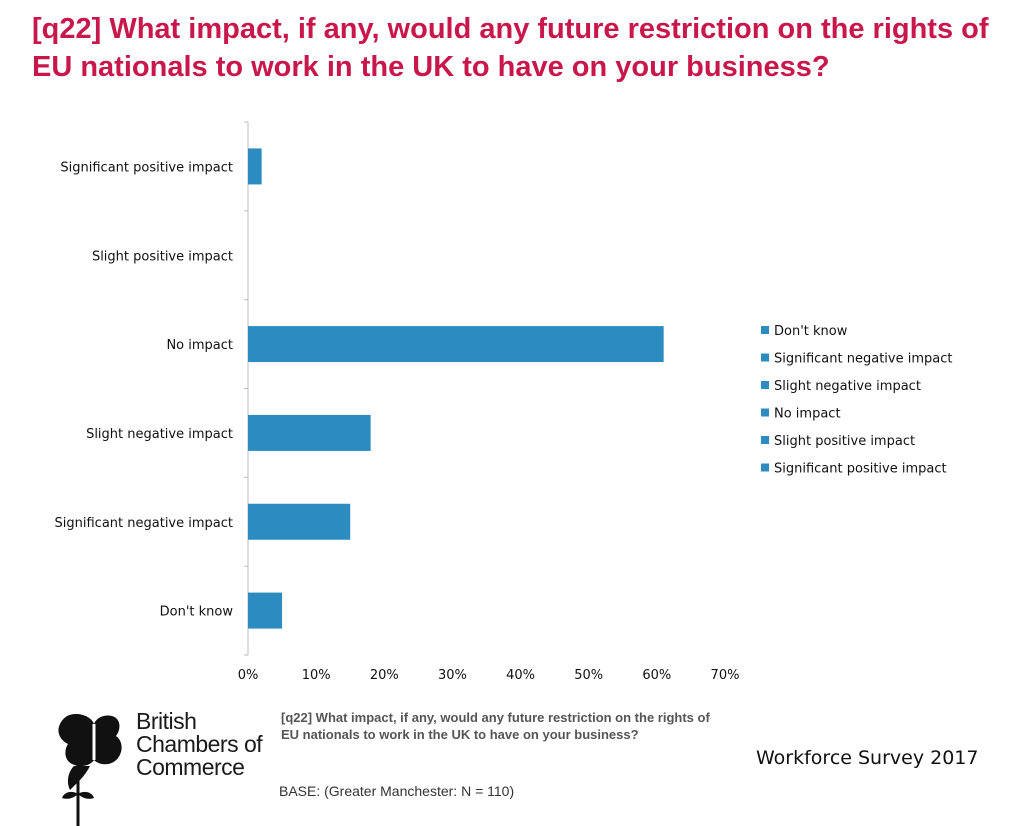 This screenshot has height=826, width=1024. Describe the element at coordinates (90, 770) in the screenshot. I see `bcc-logo-icon` at that location.